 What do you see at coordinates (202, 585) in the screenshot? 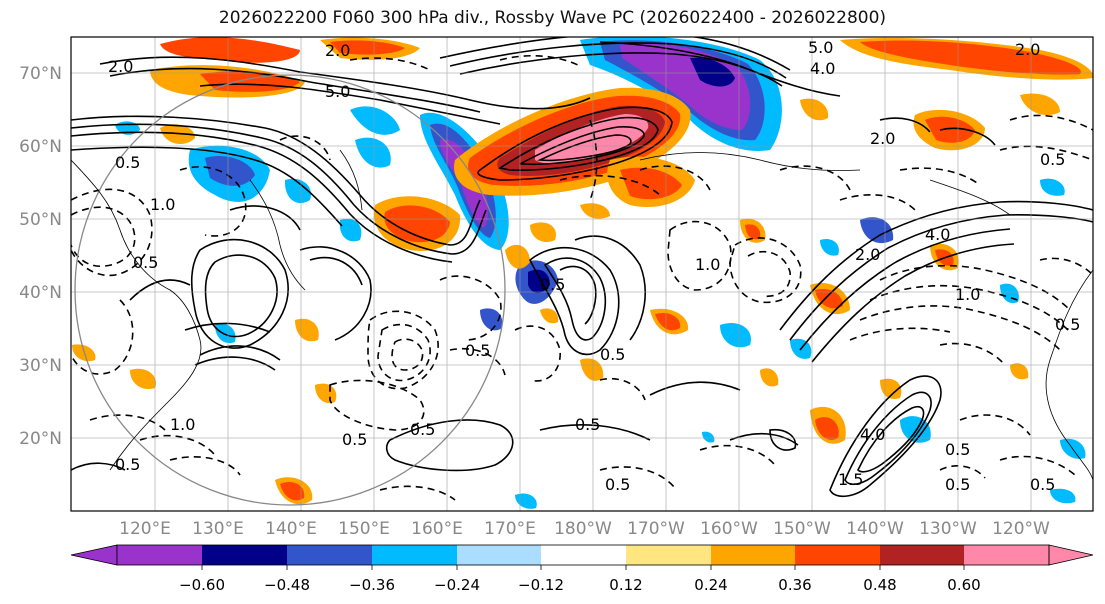
I see `colorbar-tick-label: −0.60` at bounding box center [202, 585].